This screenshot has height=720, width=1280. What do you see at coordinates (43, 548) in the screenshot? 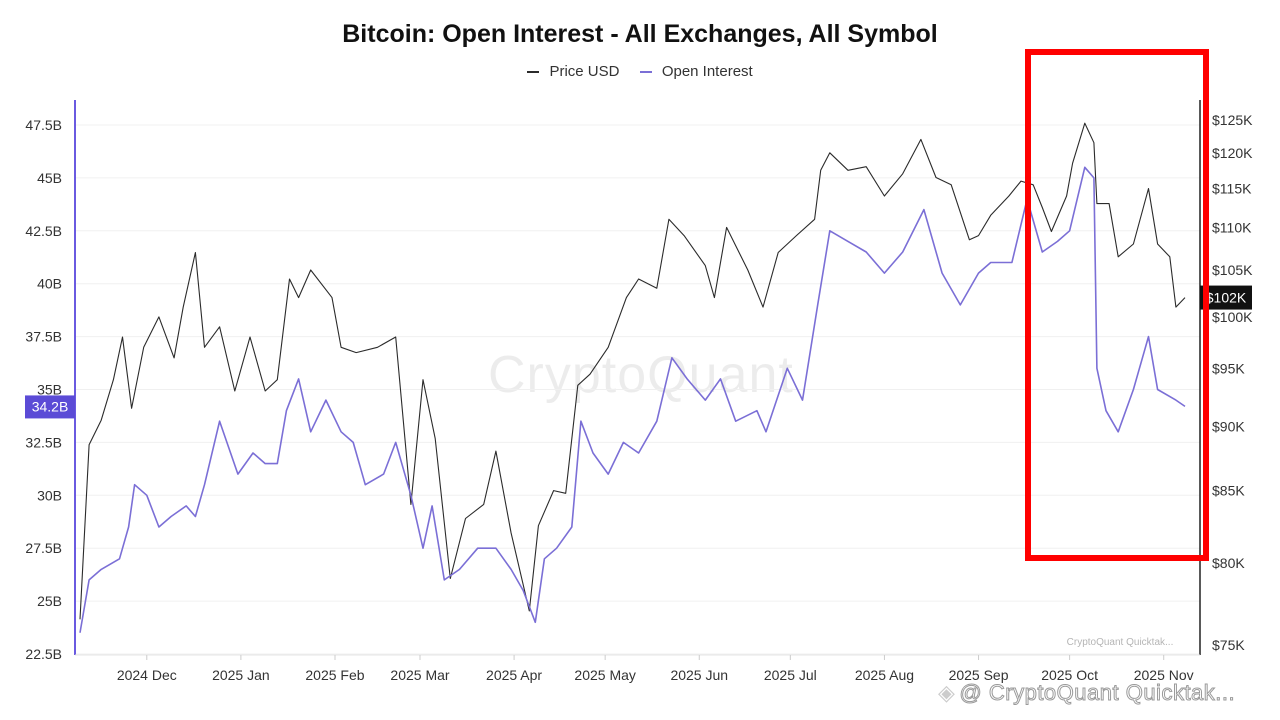
I see `left-tick-label: 27.5B` at bounding box center [43, 548].